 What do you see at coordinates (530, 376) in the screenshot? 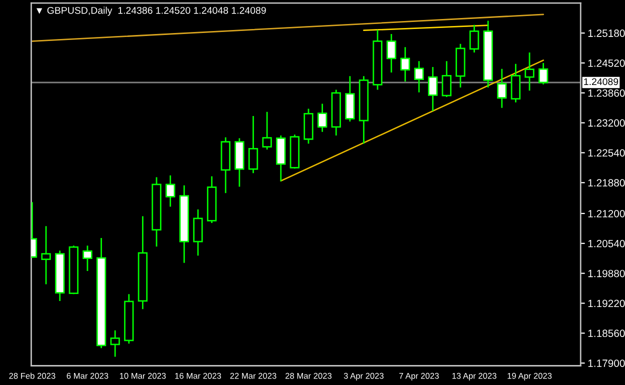
I see `x-tick-label: 19 Apr 2023` at bounding box center [530, 376].